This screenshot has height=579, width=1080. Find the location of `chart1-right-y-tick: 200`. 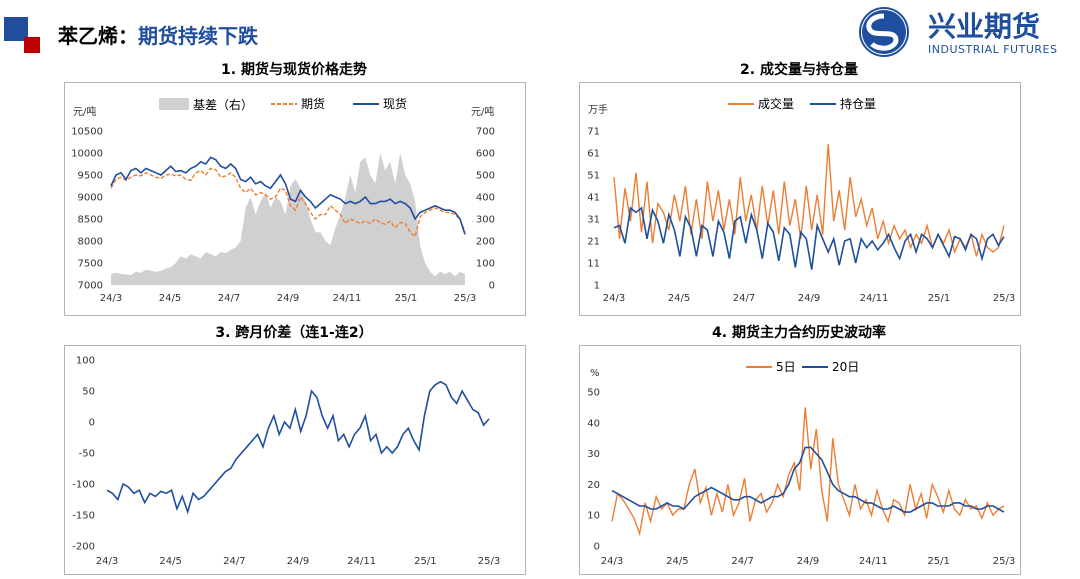

chart1-right-y-tick: 200 is located at coordinates (485, 242).